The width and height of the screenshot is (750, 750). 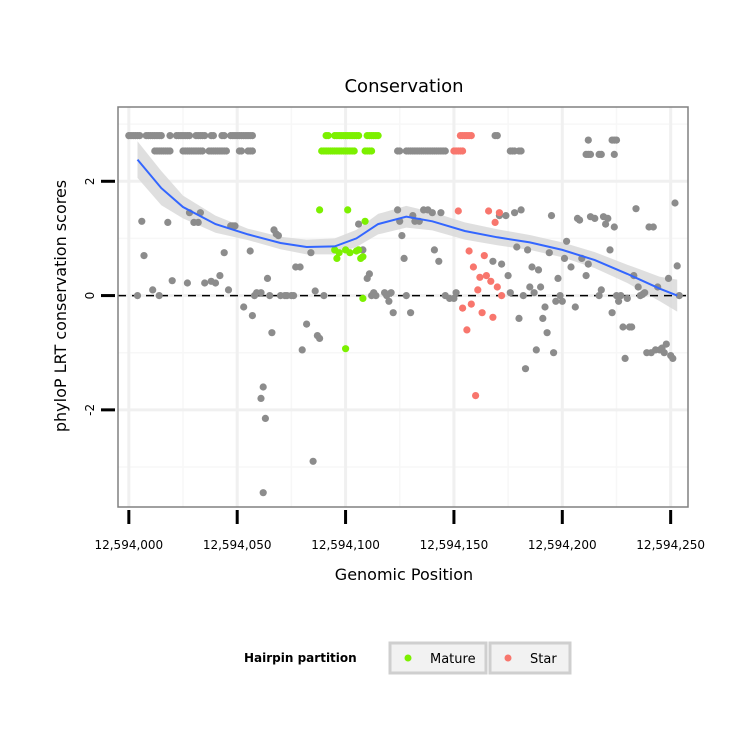 I want to click on y-axis-title: phyloP LRT conservation scores, so click(x=60, y=306).